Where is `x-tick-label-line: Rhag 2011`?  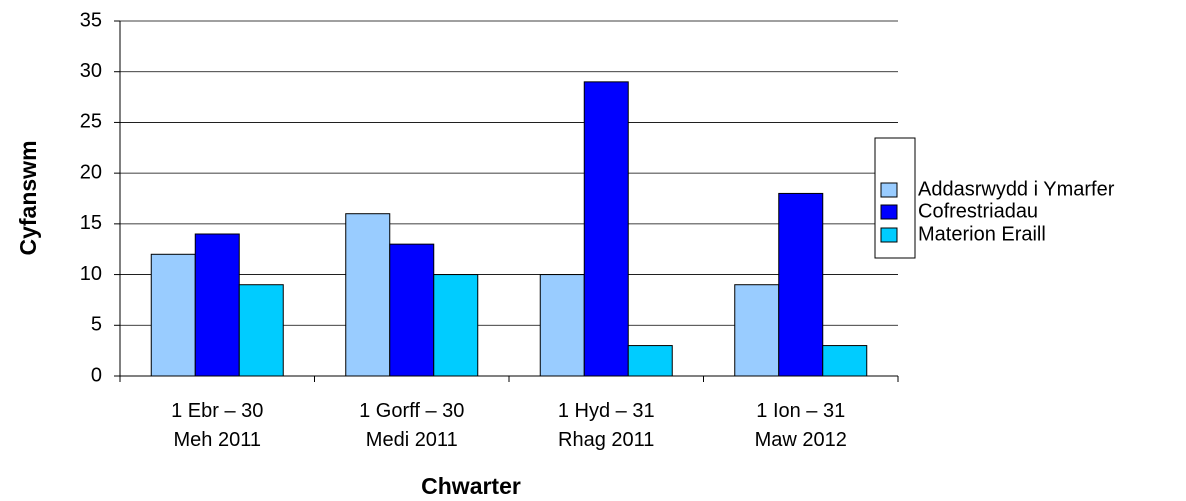
x-tick-label-line: Rhag 2011 is located at coordinates (606, 440).